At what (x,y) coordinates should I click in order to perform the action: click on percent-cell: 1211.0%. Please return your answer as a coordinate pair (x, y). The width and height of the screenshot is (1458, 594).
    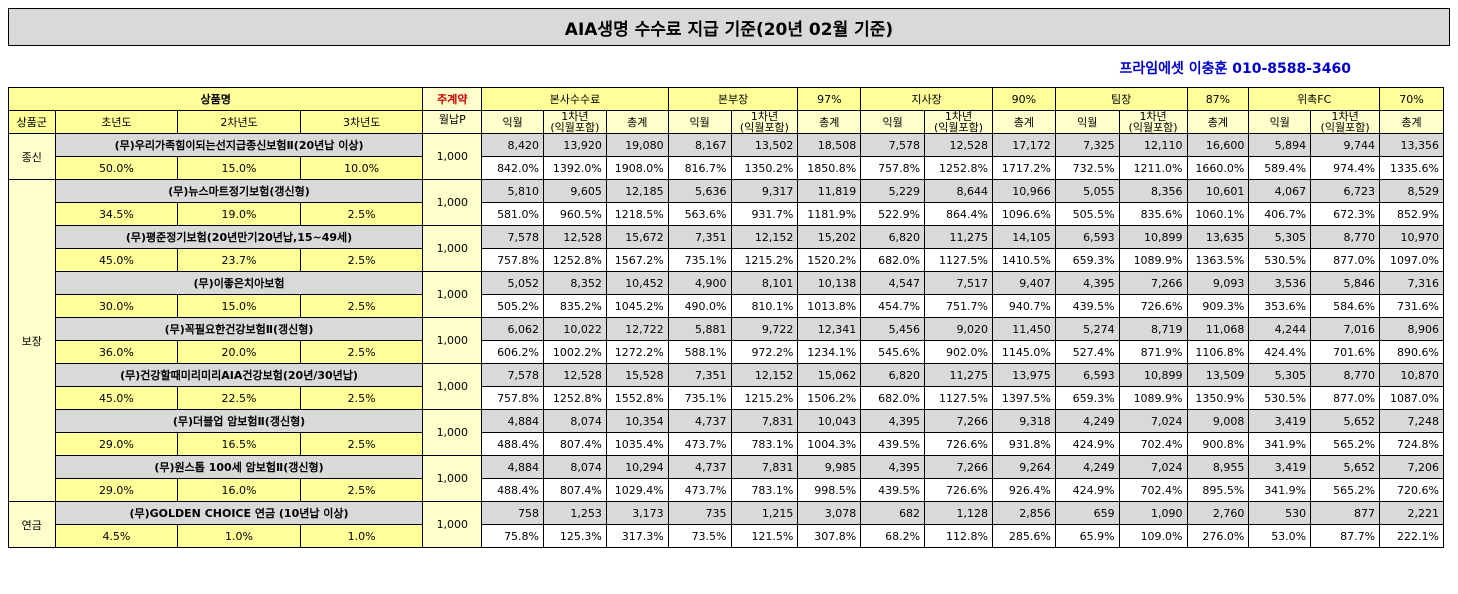
    Looking at the image, I should click on (1153, 168).